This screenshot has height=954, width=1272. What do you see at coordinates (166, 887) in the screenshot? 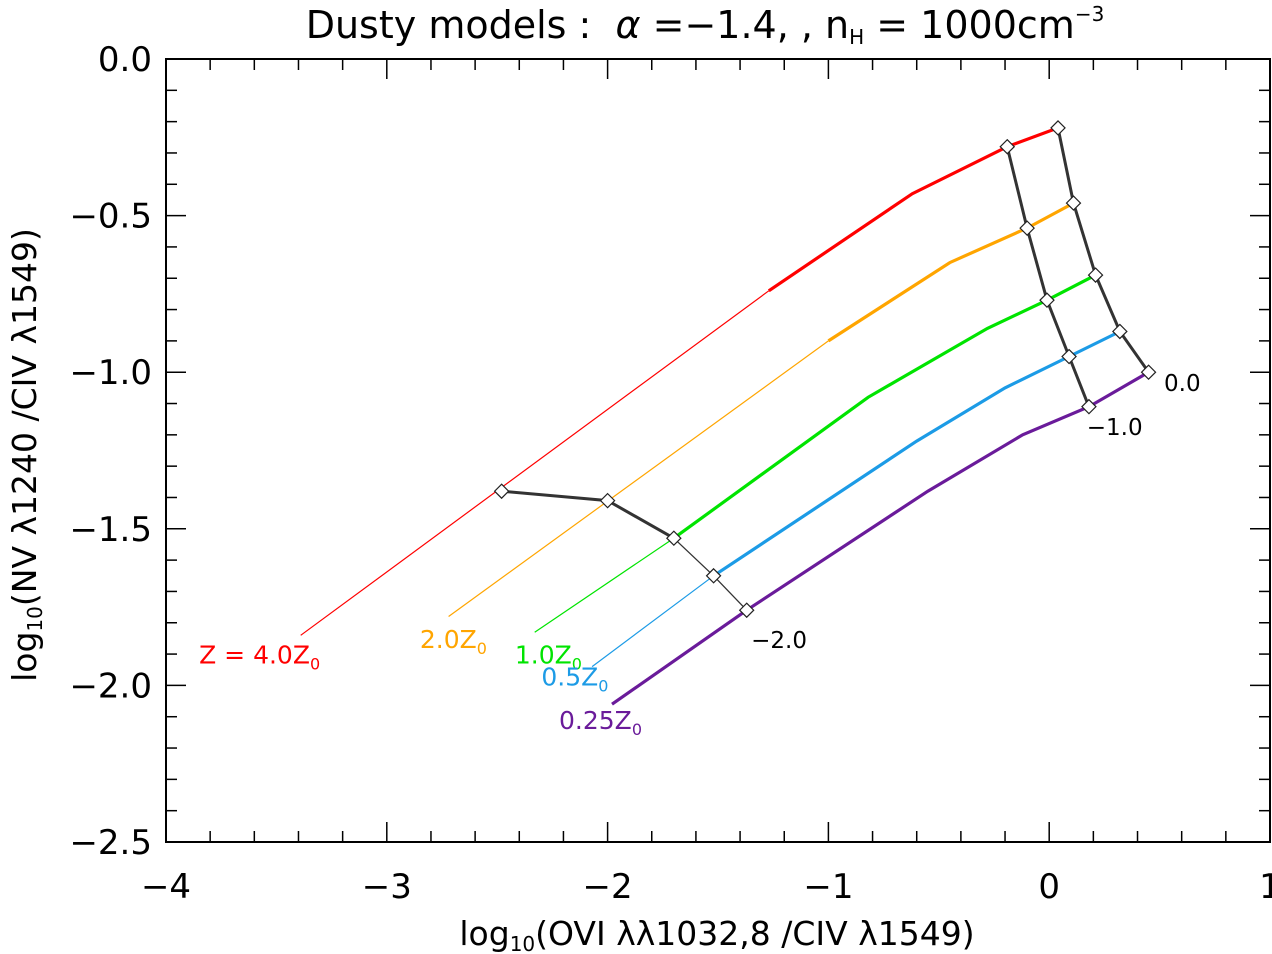
I see `x-tick-label: −4` at bounding box center [166, 887].